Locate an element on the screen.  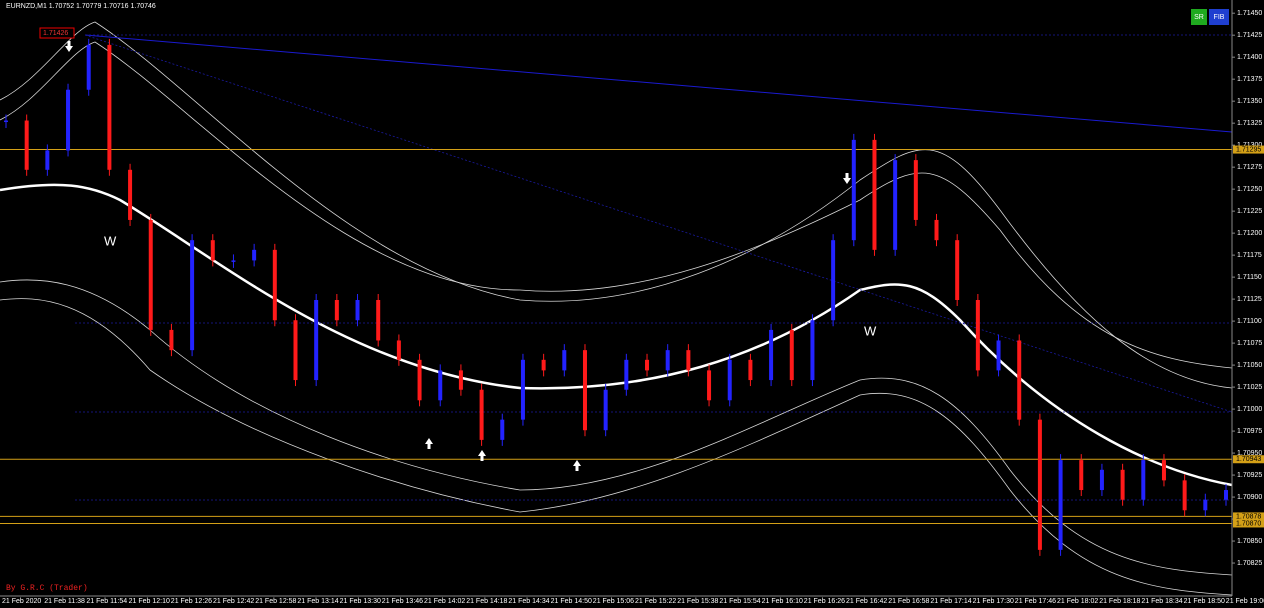
y-tick-label: 1.71125 is located at coordinates (1249, 299).